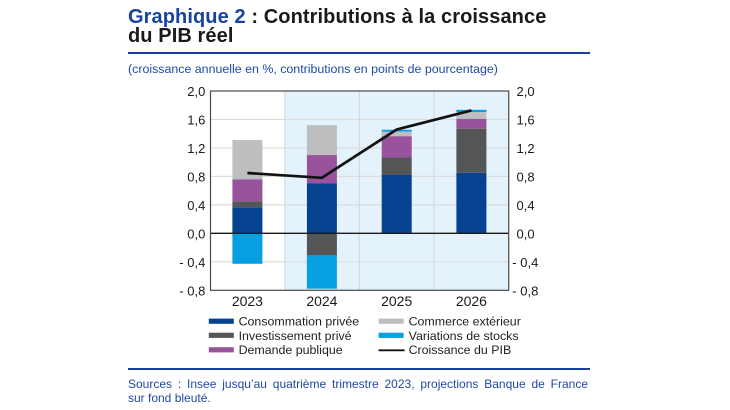 The image size is (730, 410). Describe the element at coordinates (464, 336) in the screenshot. I see `svg-text: Variations de stocks` at that location.